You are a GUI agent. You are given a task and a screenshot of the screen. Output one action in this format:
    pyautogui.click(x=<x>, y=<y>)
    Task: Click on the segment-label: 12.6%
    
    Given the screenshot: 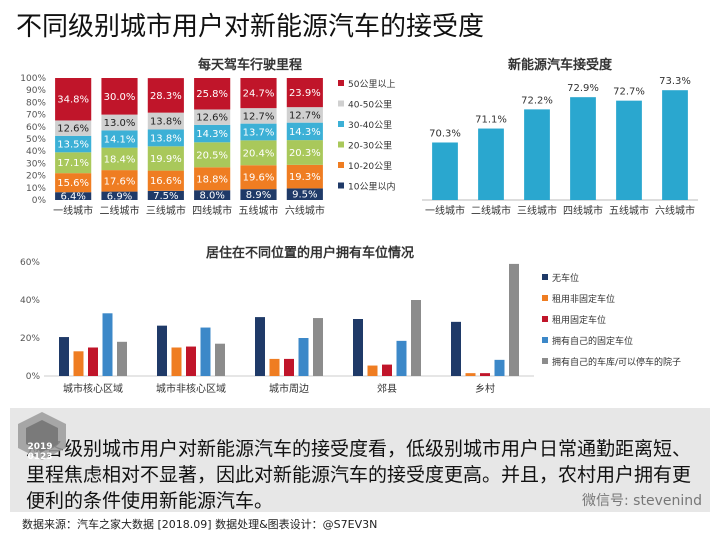 What is the action you would take?
    pyautogui.click(x=212, y=118)
    